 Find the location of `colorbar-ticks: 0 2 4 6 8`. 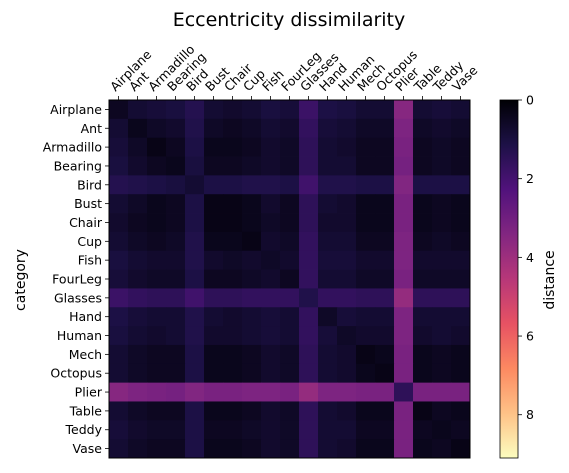

colorbar-ticks: 0 2 4 6 8 is located at coordinates (526, 257).